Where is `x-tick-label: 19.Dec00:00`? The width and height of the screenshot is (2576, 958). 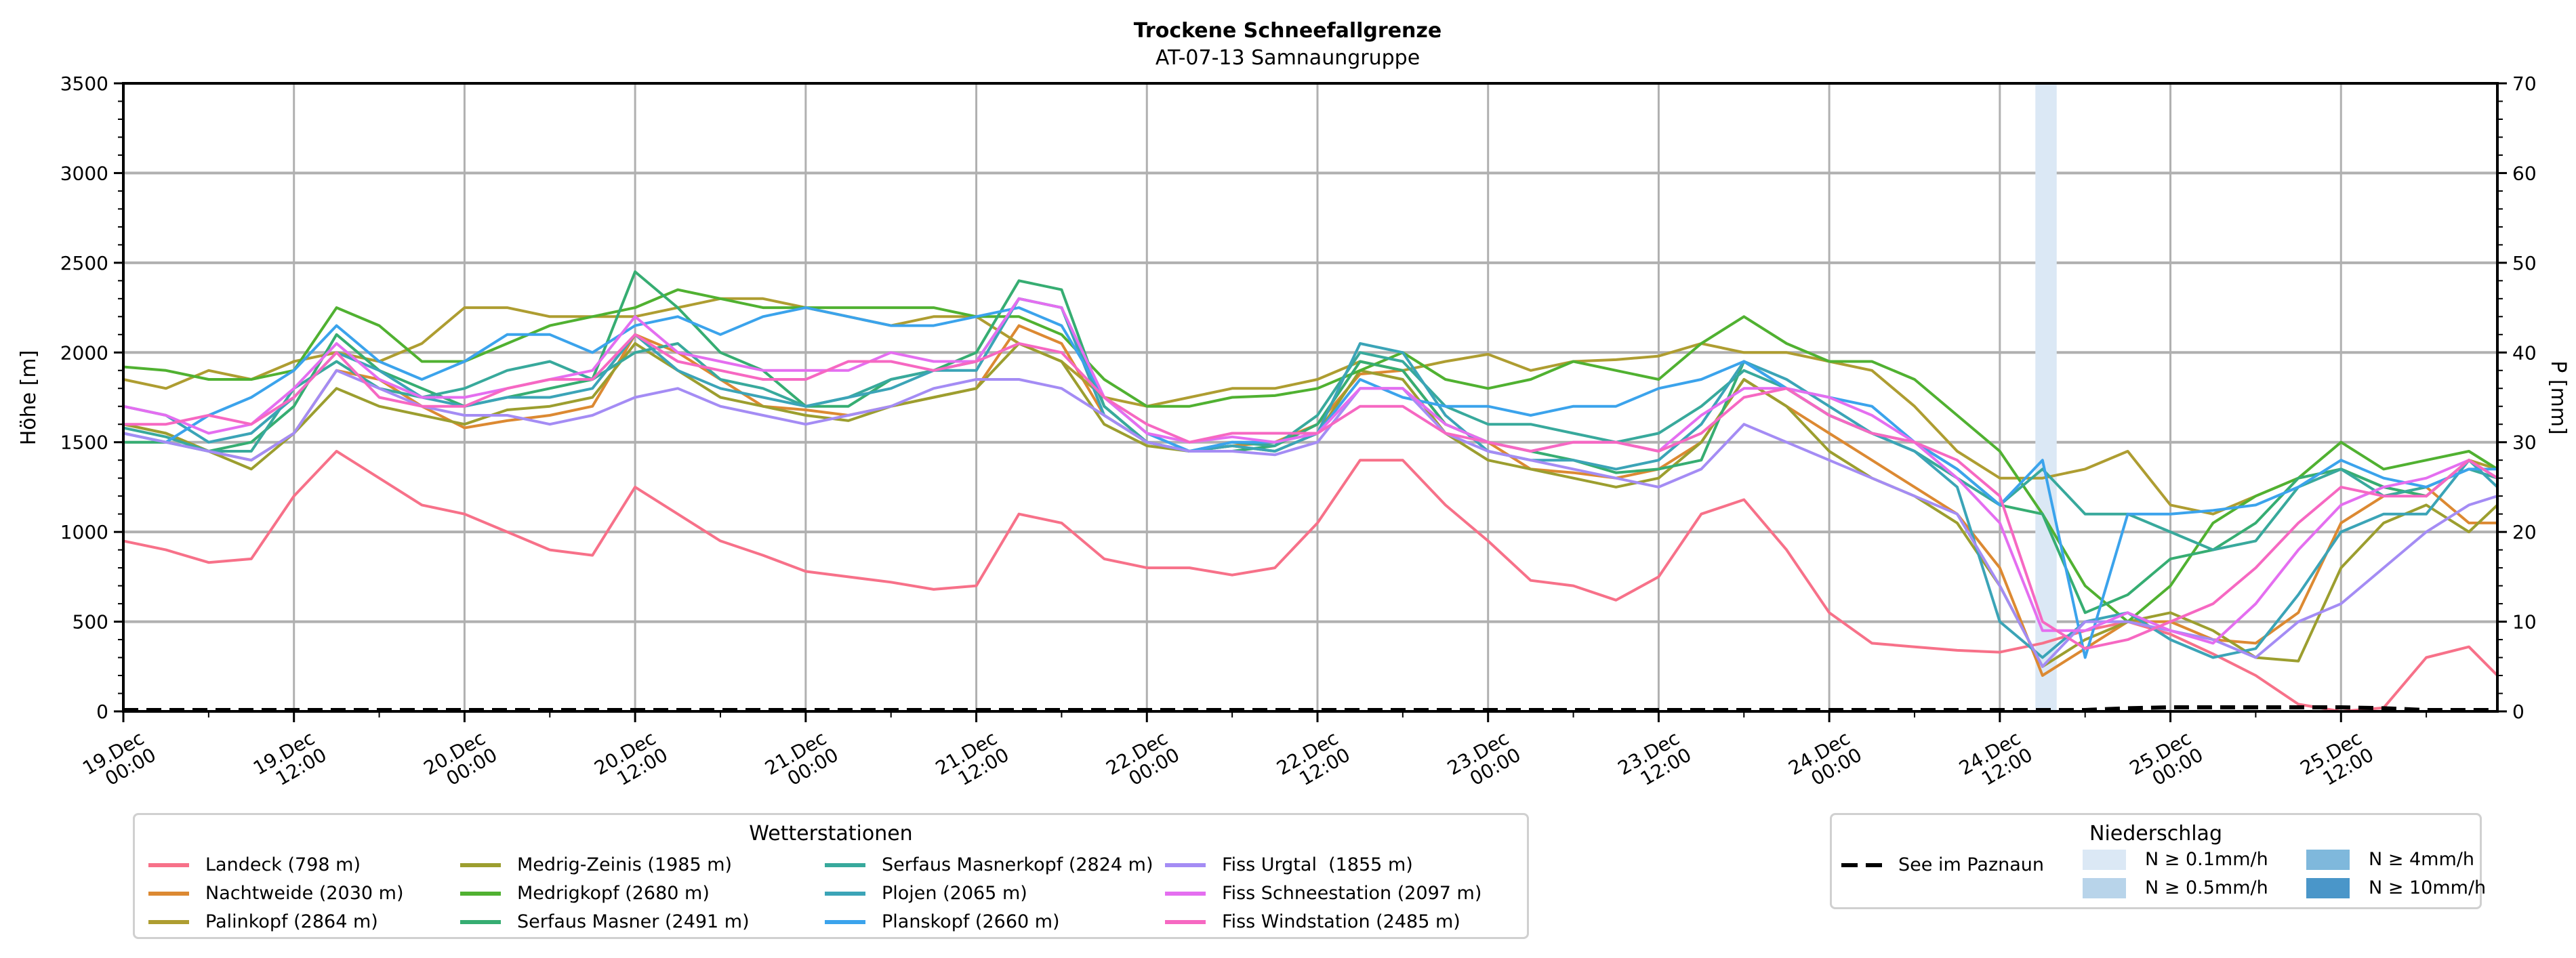 x-tick-label: 19.Dec00:00 is located at coordinates (119, 761).